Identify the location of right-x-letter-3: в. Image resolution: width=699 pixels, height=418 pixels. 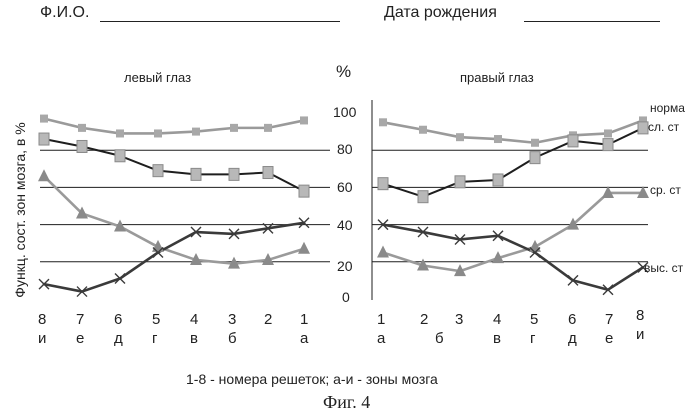
(497, 338).